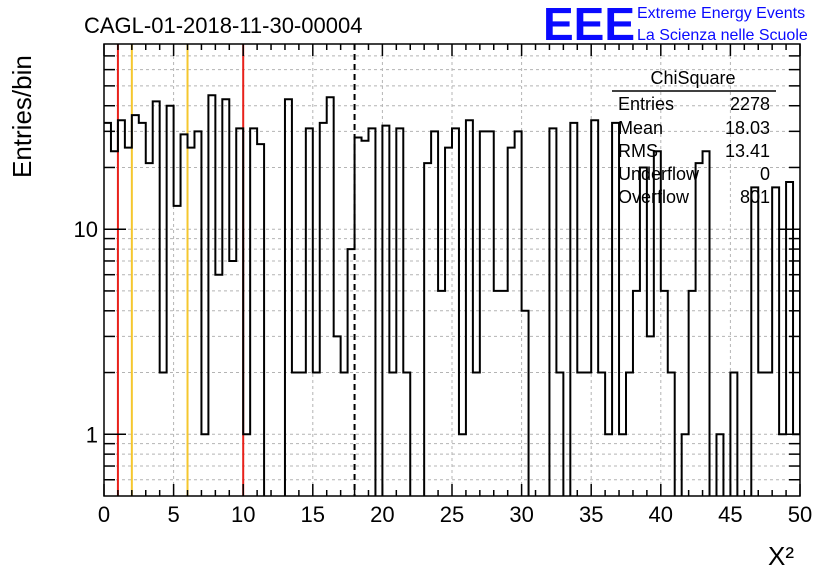 The image size is (836, 572). I want to click on x-tick-label: 25, so click(452, 514).